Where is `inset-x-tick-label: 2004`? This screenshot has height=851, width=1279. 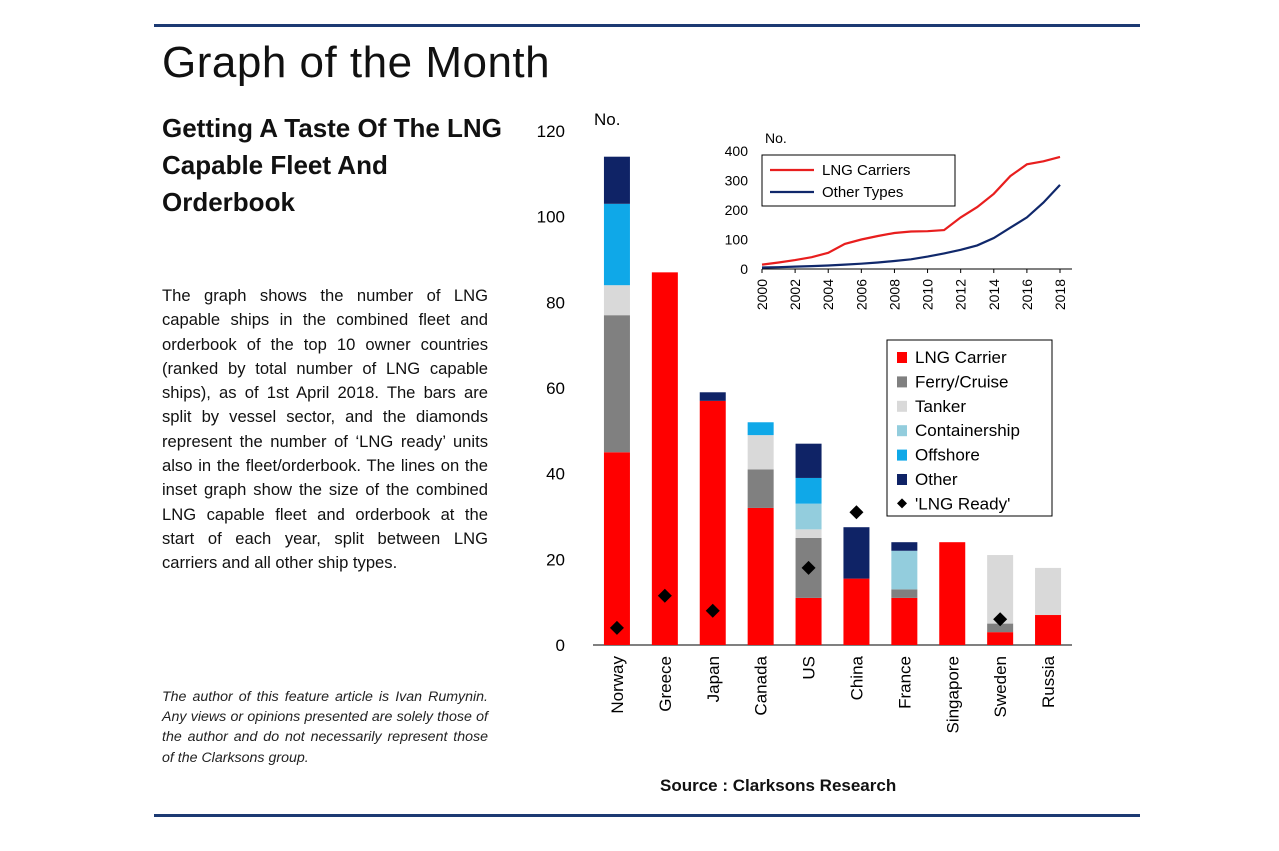
inset-x-tick-label: 2004 is located at coordinates (828, 294).